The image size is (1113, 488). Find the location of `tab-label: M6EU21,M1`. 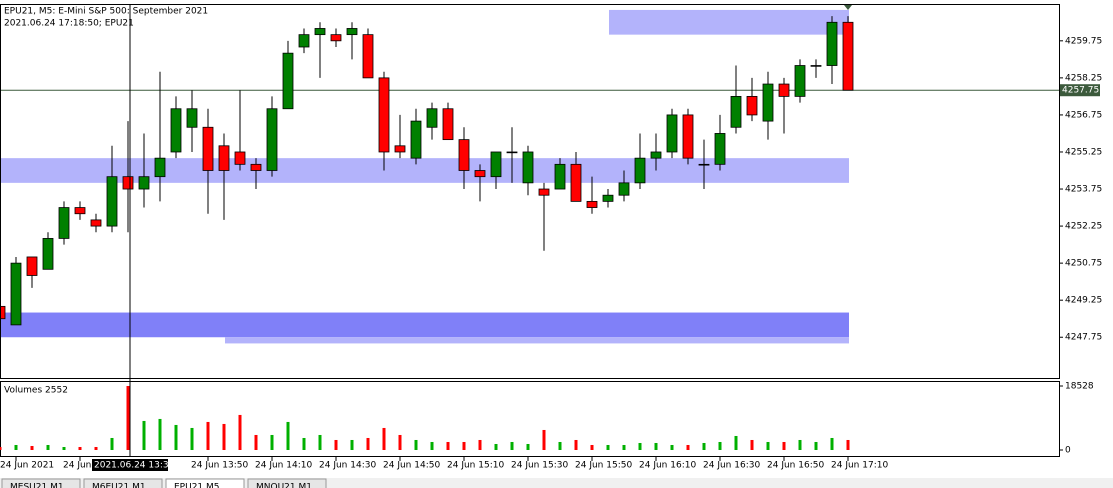

tab-label: M6EU21,M1 is located at coordinates (119, 485).